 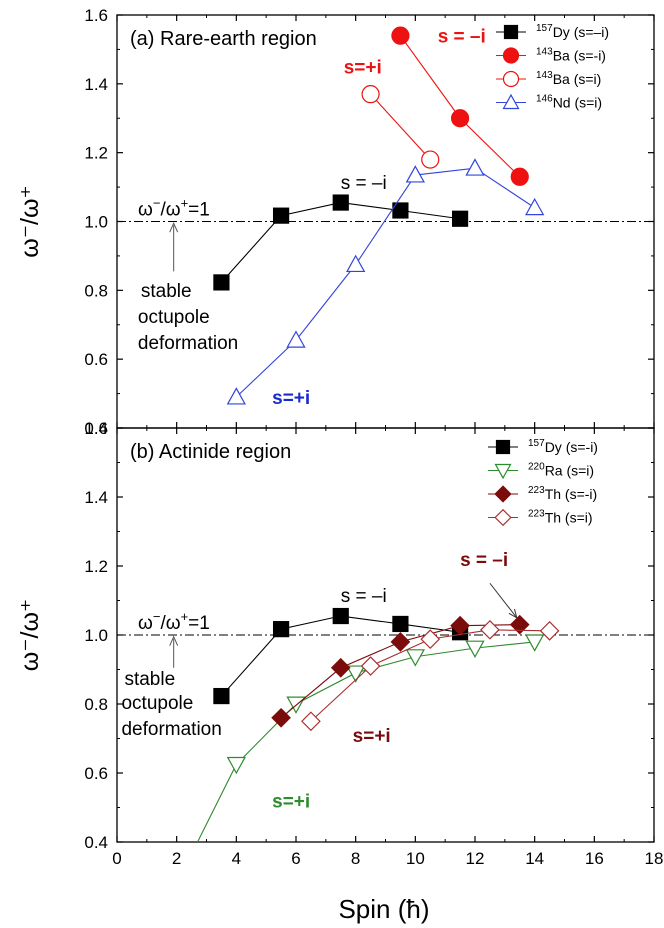 I want to click on x-axis-label: Spin (ħ), so click(x=383, y=909).